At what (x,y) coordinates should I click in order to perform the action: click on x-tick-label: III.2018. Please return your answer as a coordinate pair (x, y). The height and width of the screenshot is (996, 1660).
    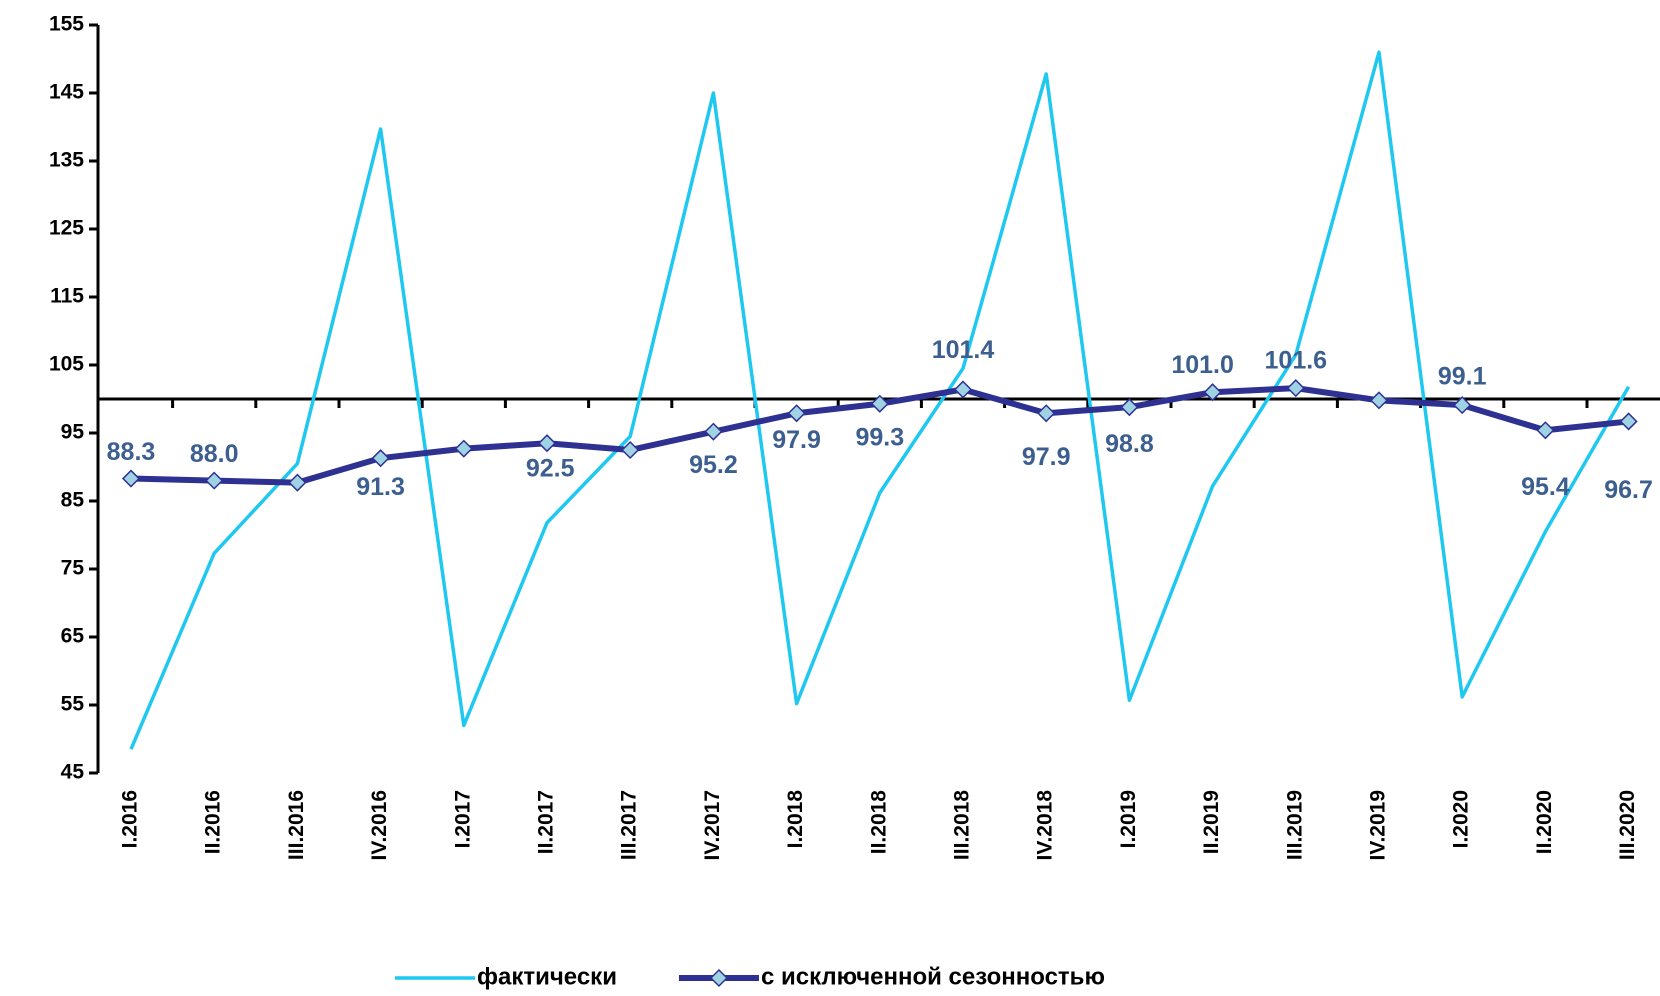
    Looking at the image, I should click on (962, 825).